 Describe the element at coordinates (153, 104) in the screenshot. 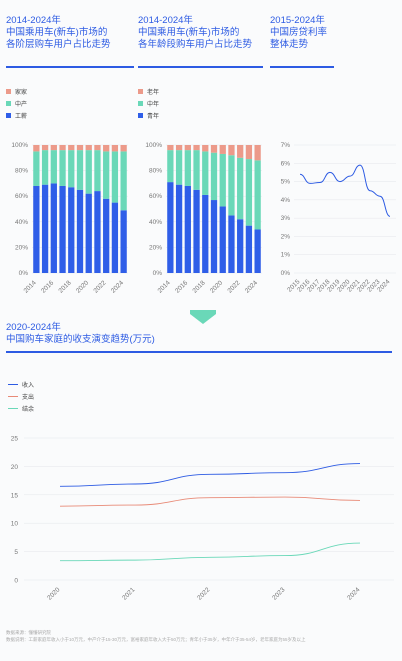

I see `legend-label: 中年` at that location.